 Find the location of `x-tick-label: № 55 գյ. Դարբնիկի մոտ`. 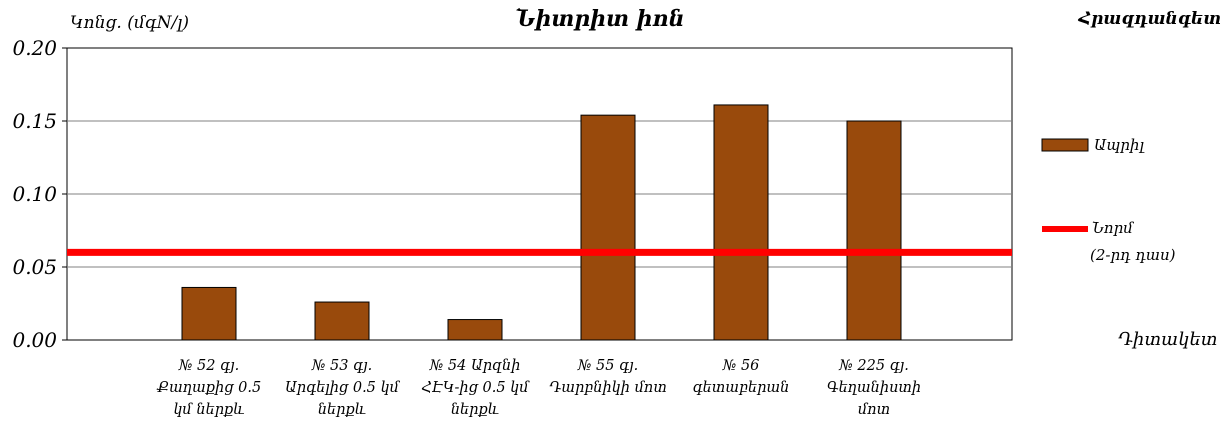

x-tick-label: № 55 գյ. Դարբնիկի մոտ is located at coordinates (608, 377).